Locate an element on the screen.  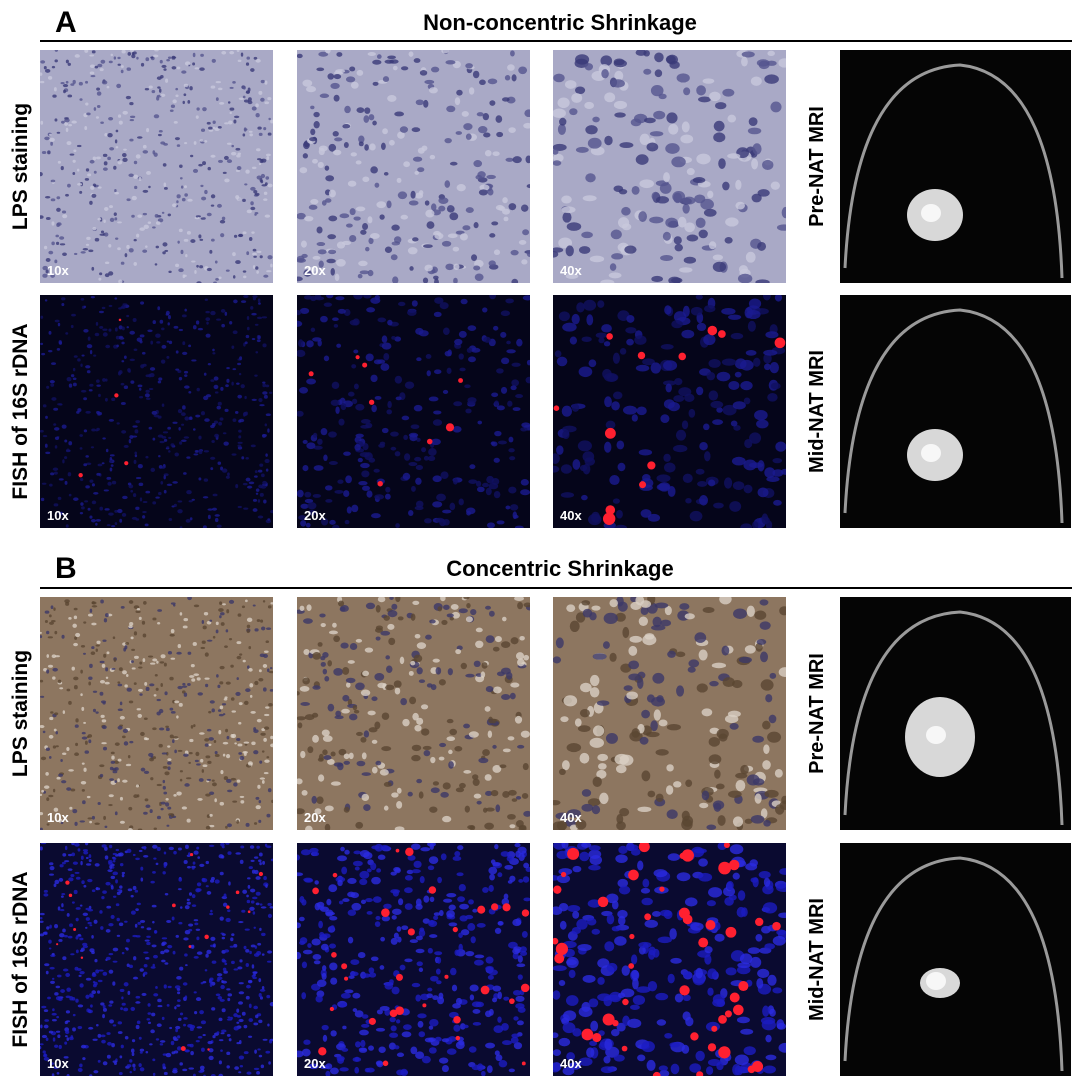
row-label: LPS staining is located at coordinates (20, 713).